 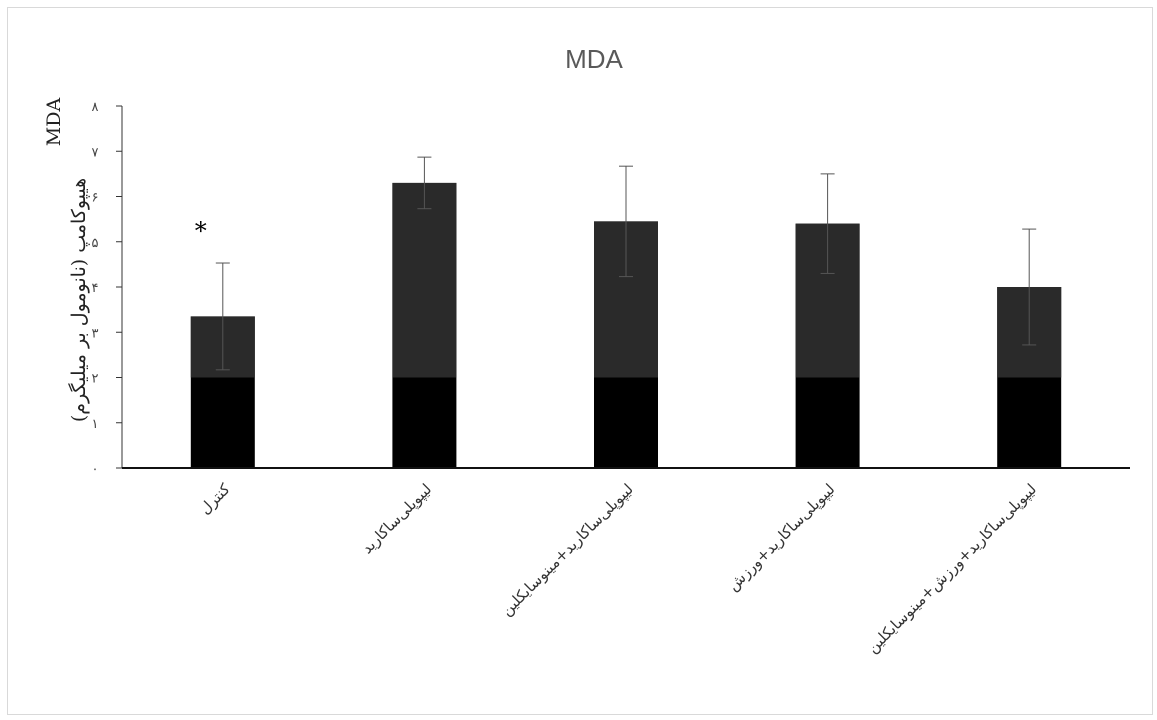 What do you see at coordinates (95, 424) in the screenshot?
I see `y-tick-label: ۱` at bounding box center [95, 424].